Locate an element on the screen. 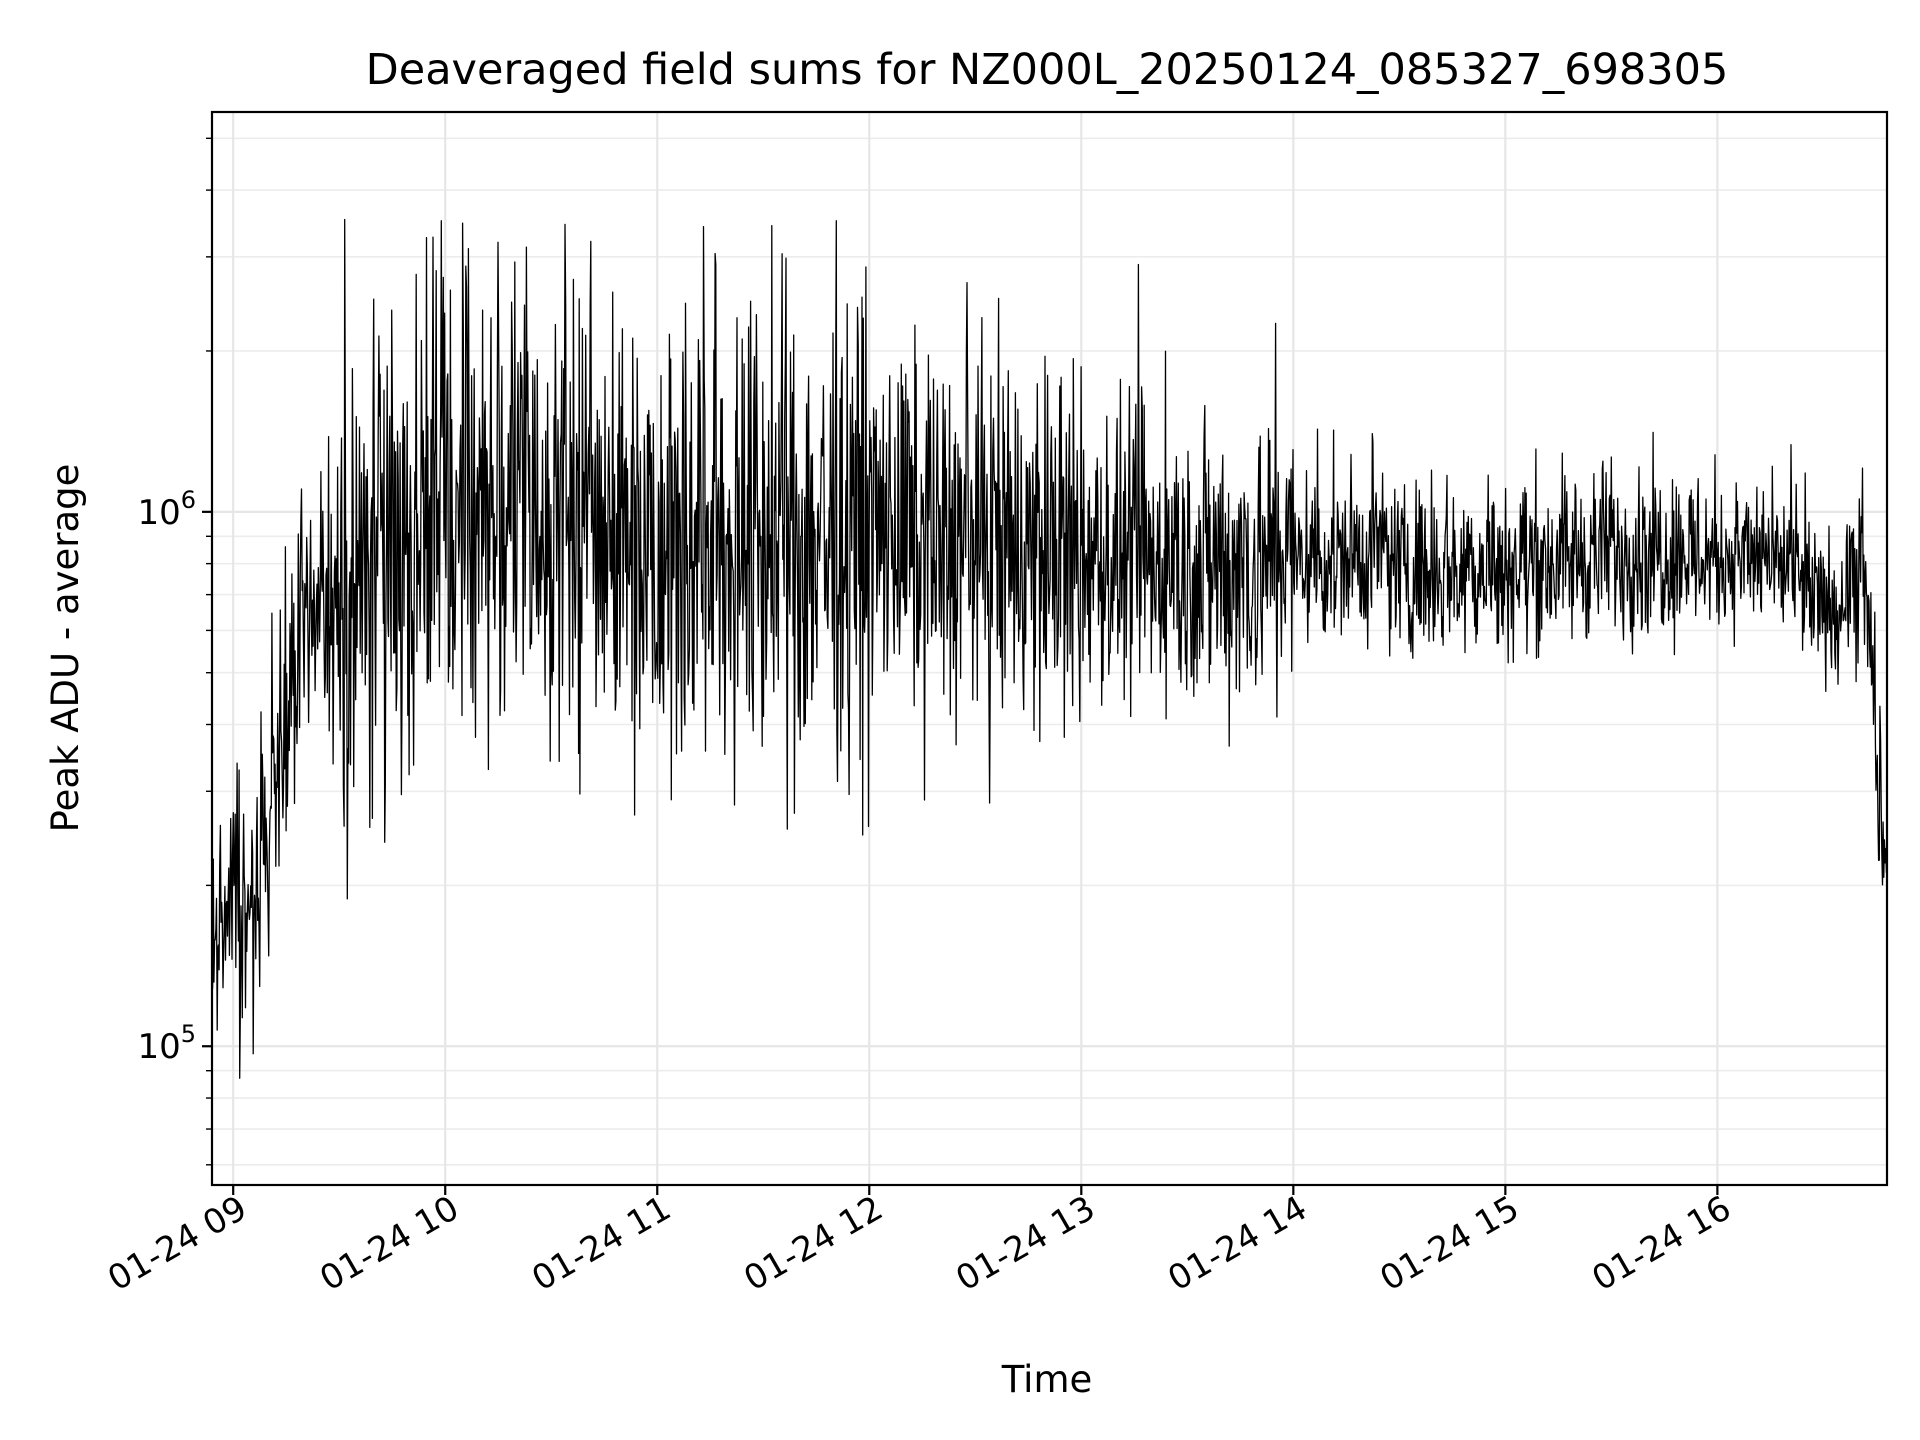 The height and width of the screenshot is (1440, 1920). x-axis-label: Time is located at coordinates (1047, 1379).